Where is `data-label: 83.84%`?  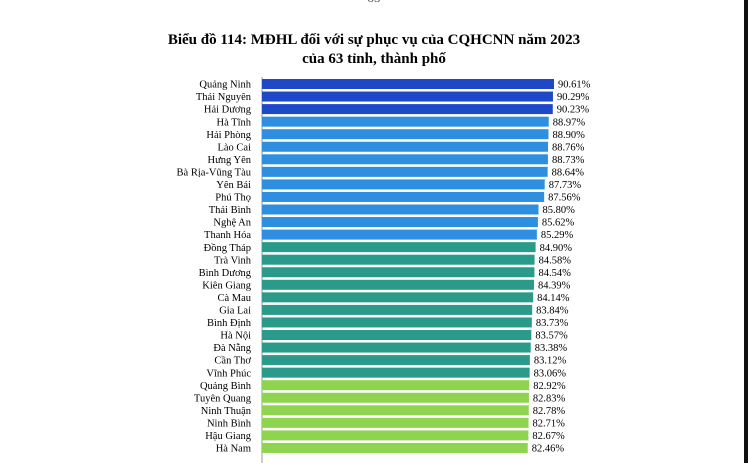 data-label: 83.84% is located at coordinates (552, 311).